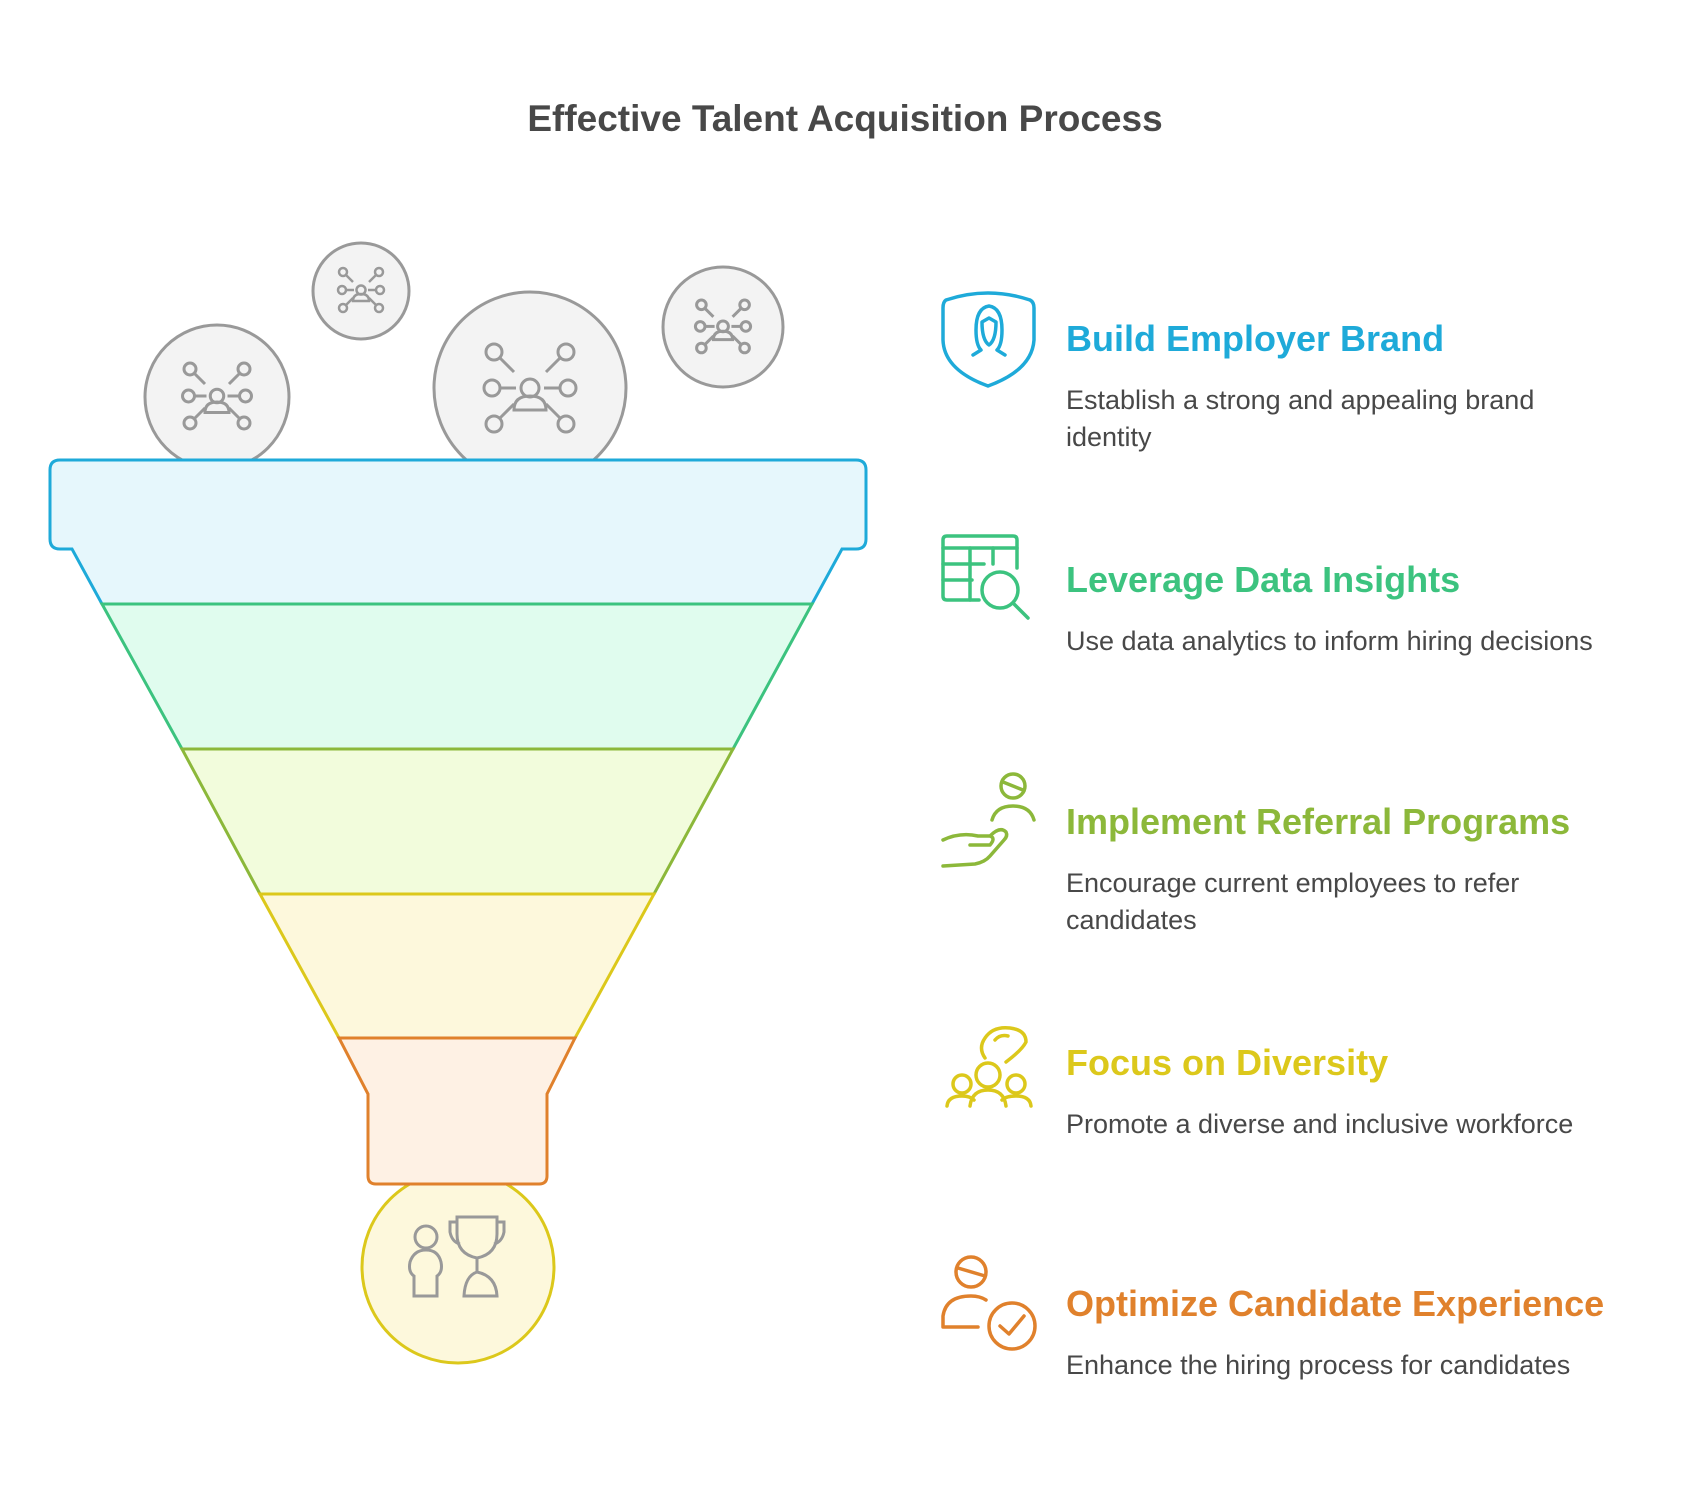 Image resolution: width=1707 pixels, height=1492 pixels. What do you see at coordinates (988, 339) in the screenshot?
I see `shield-person-icon` at bounding box center [988, 339].